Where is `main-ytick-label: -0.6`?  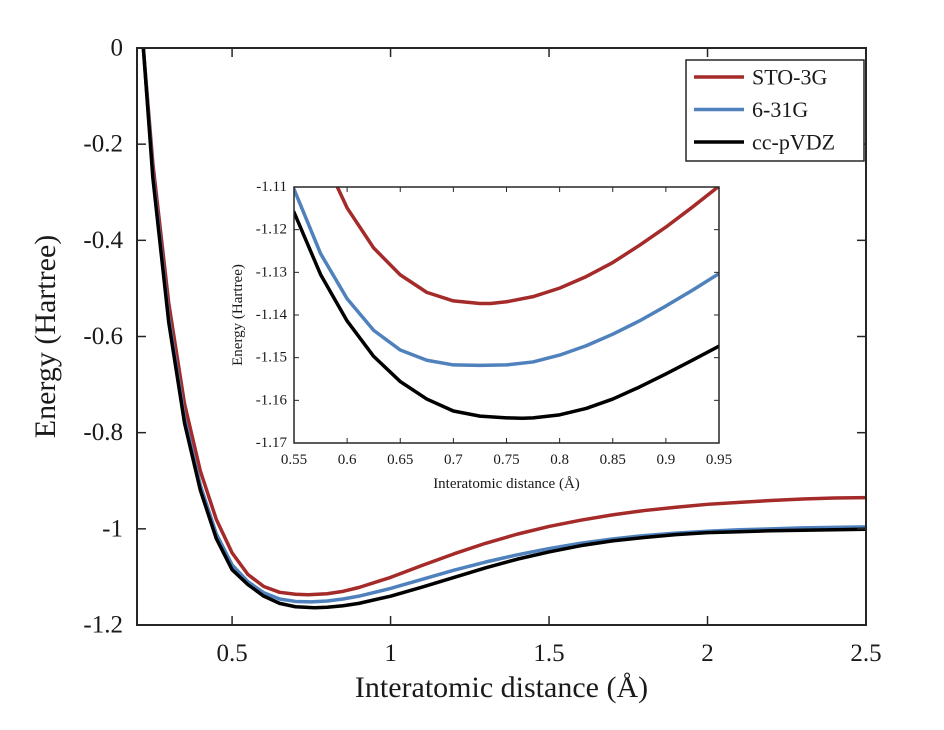
main-ytick-label: -0.6 is located at coordinates (103, 336).